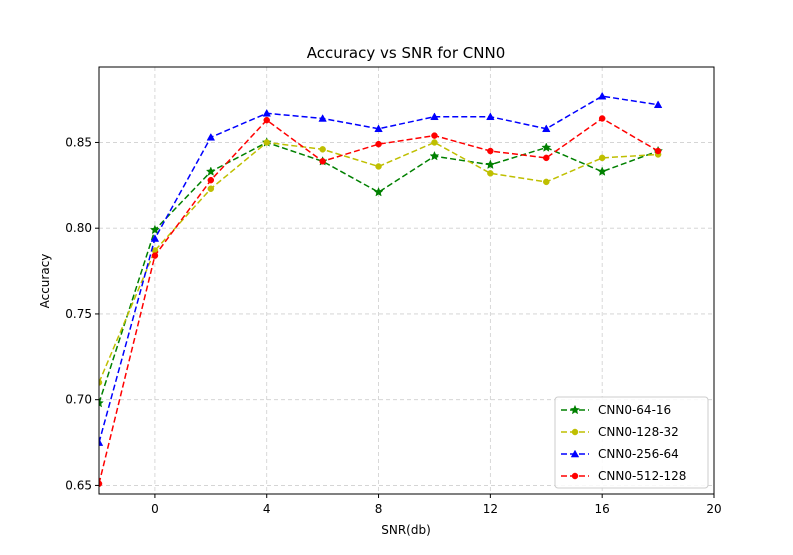 The image size is (793, 555). Describe the element at coordinates (78, 228) in the screenshot. I see `y-tick-label: 0.80` at that location.